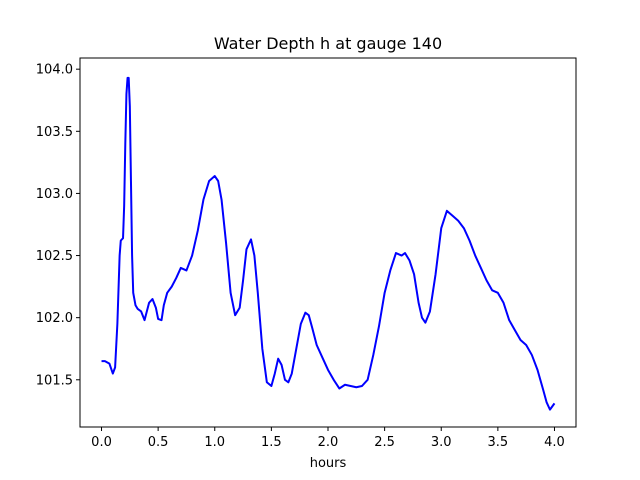 The height and width of the screenshot is (480, 640). Describe the element at coordinates (54, 70) in the screenshot. I see `y-tick-label: 104.0` at that location.